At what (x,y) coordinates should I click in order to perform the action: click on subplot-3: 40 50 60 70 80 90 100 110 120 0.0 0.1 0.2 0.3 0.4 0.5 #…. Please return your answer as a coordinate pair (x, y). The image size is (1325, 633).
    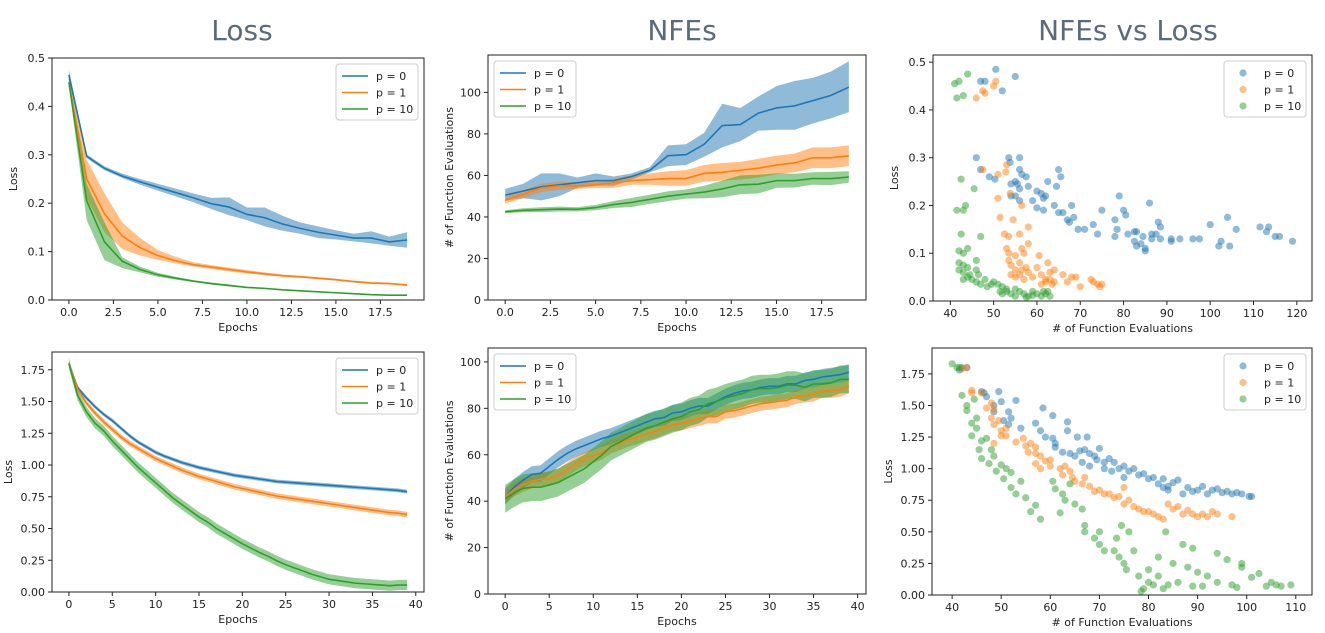
    Looking at the image, I should click on (1100, 194).